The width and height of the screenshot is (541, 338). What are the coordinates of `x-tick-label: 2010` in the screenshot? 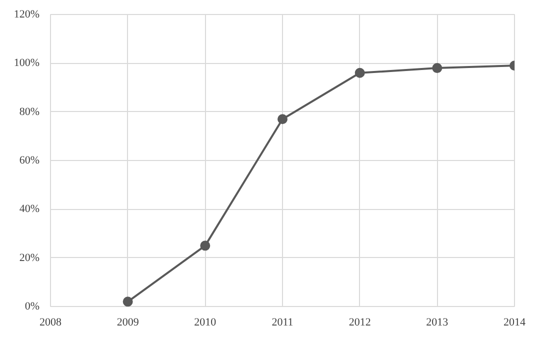 It's located at (205, 322).